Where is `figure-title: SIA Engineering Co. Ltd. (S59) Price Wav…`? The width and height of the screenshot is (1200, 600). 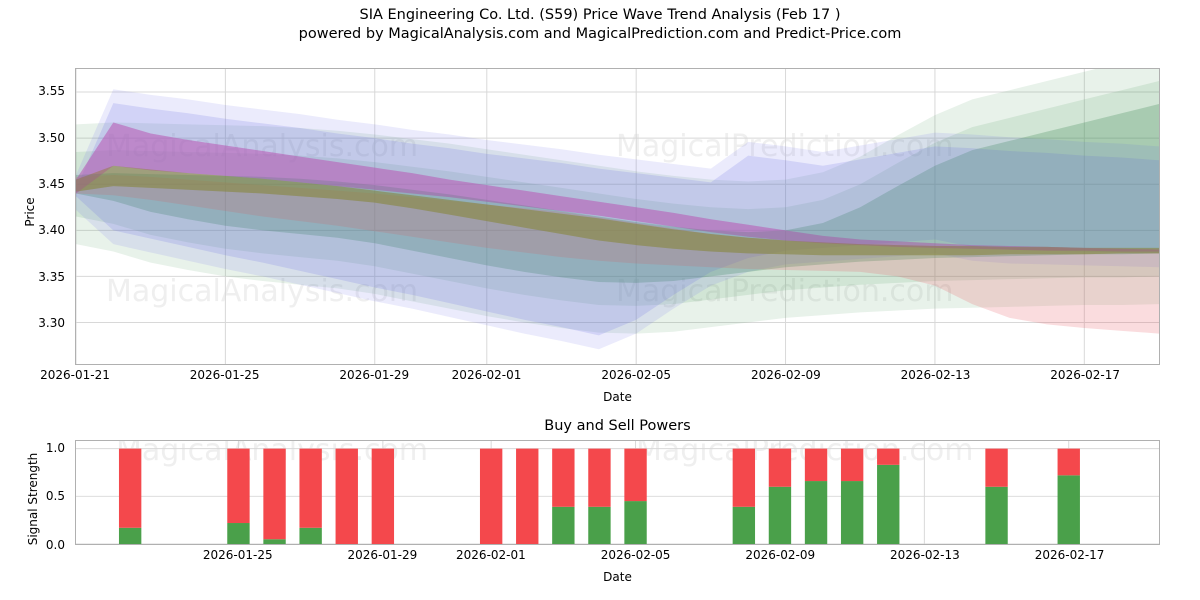
figure-title: SIA Engineering Co. Ltd. (S59) Price Wav… is located at coordinates (600, 25).